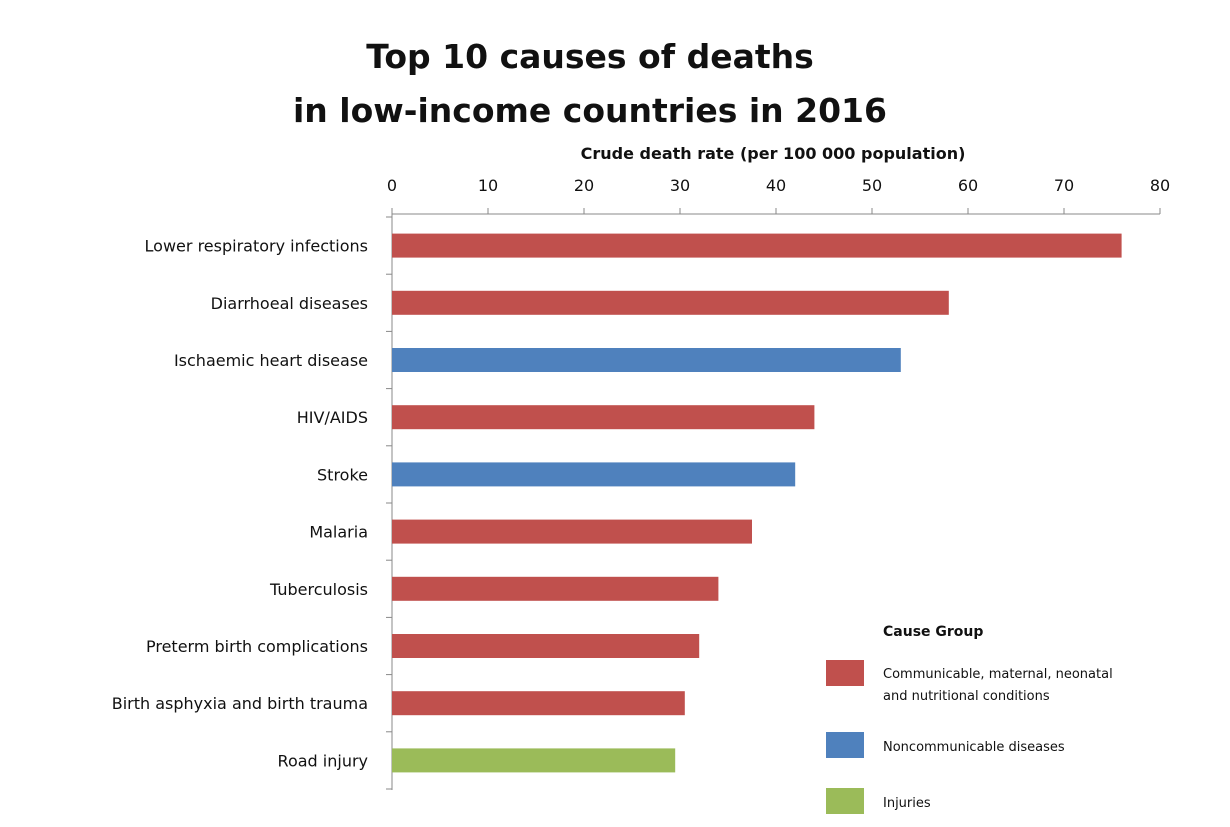  I want to click on chart-title-line-2: in low-income countries in 2016, so click(590, 110).